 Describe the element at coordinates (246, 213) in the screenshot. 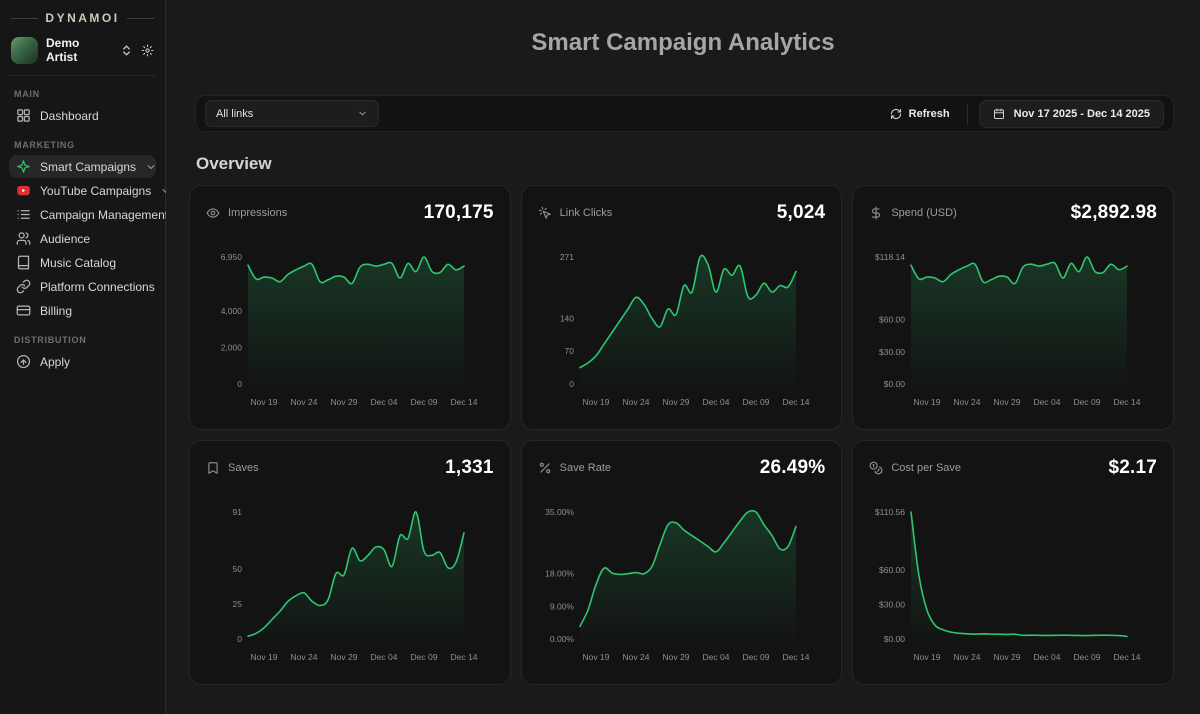

I see `metric-title: Impressions` at that location.